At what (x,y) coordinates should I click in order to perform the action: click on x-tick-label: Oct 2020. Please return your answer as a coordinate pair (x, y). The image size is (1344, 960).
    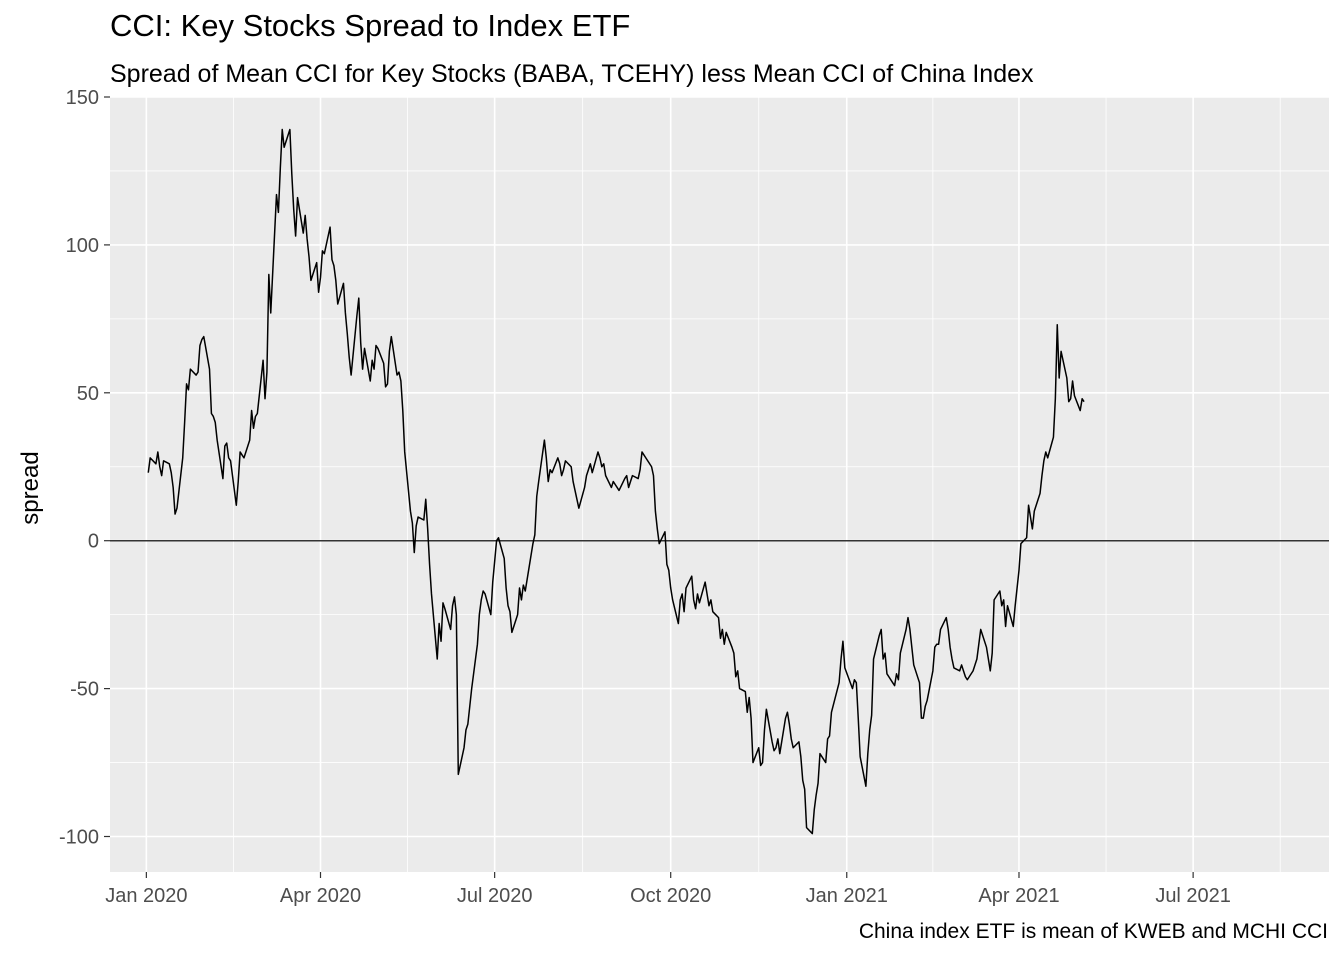
    Looking at the image, I should click on (670, 896).